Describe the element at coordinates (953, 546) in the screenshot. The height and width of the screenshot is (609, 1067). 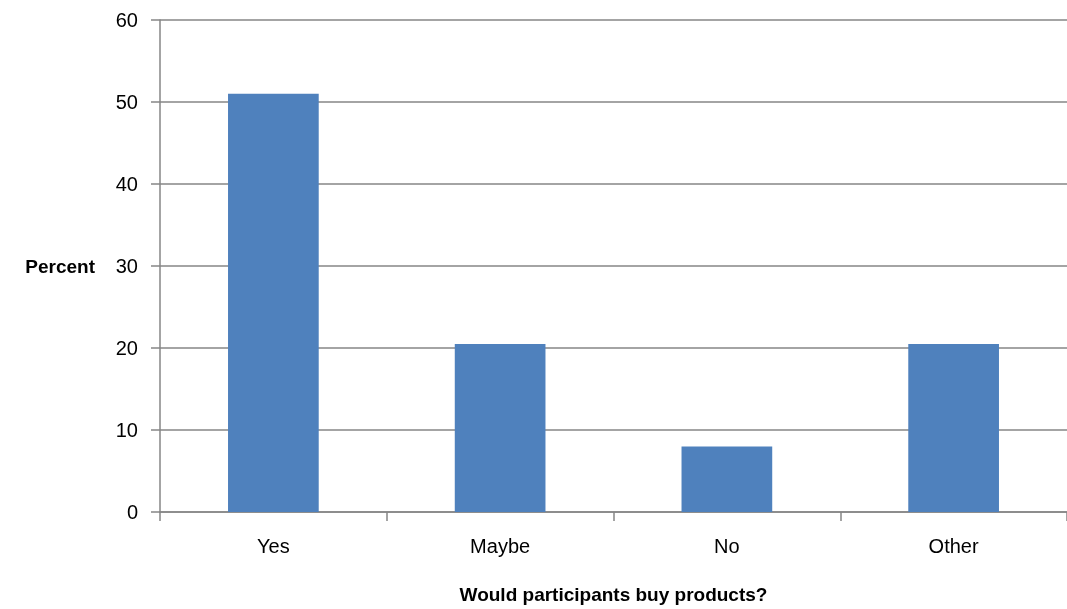
I see `x-tick-label: Other` at that location.